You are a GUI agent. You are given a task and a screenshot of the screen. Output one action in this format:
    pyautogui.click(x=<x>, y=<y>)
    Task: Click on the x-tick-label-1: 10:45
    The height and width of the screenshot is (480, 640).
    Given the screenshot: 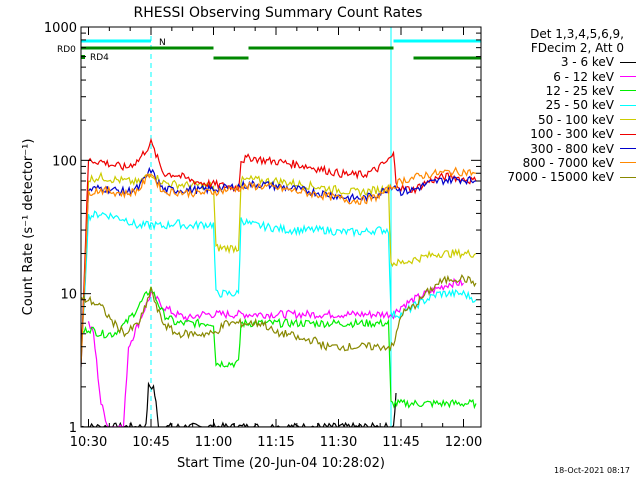 What is the action you would take?
    pyautogui.click(x=150, y=442)
    